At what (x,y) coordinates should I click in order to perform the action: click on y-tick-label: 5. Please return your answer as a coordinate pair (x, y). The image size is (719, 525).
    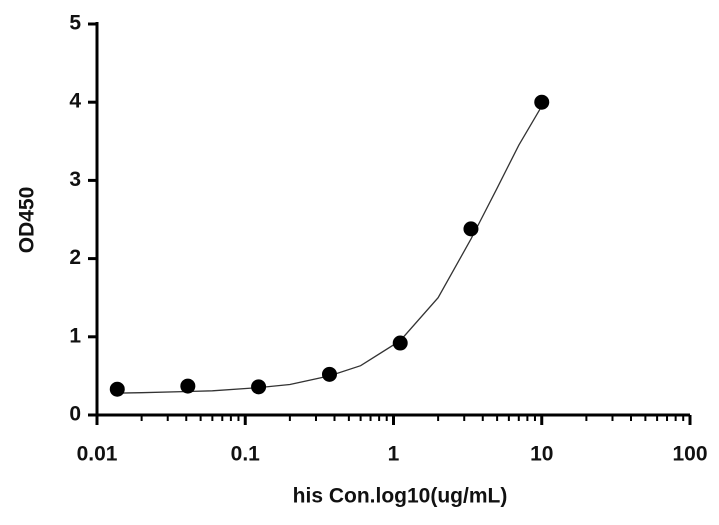
    Looking at the image, I should click on (75, 23).